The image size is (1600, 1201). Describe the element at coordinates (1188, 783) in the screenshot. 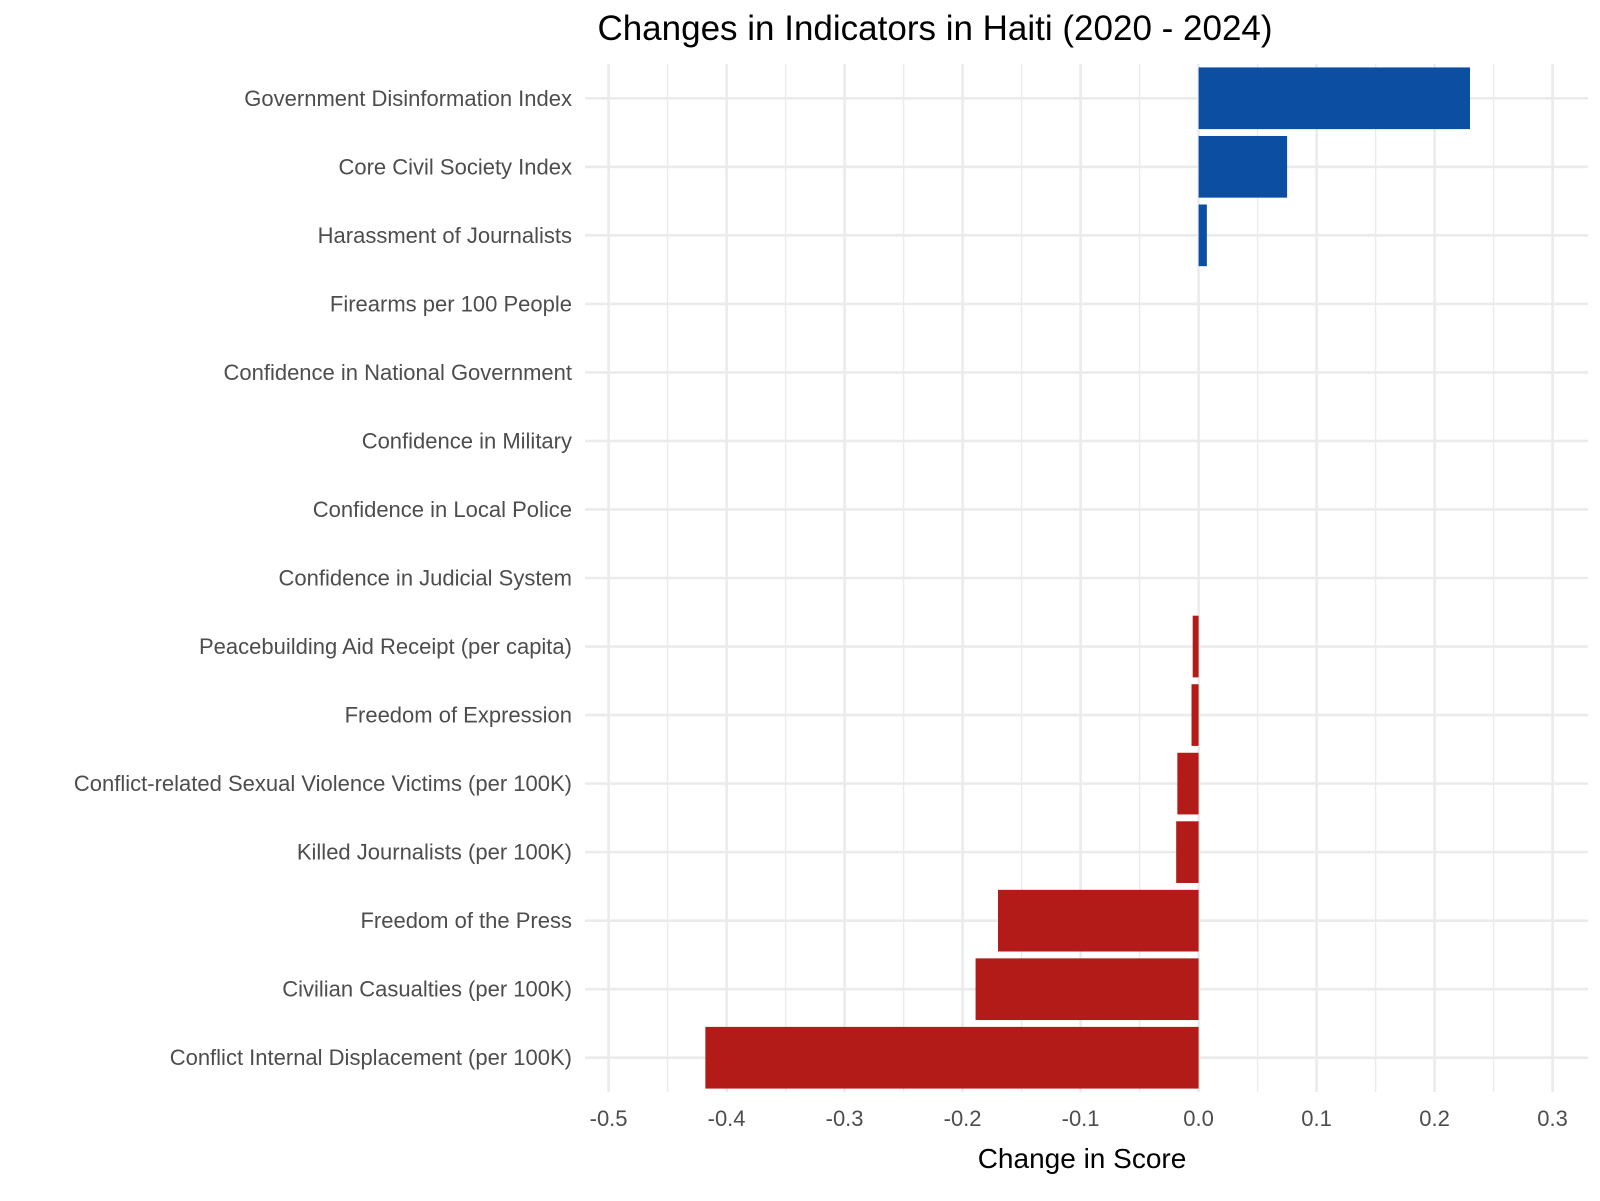

I see `bar-conflict-related-sexual-violence-victims-per-100k` at that location.